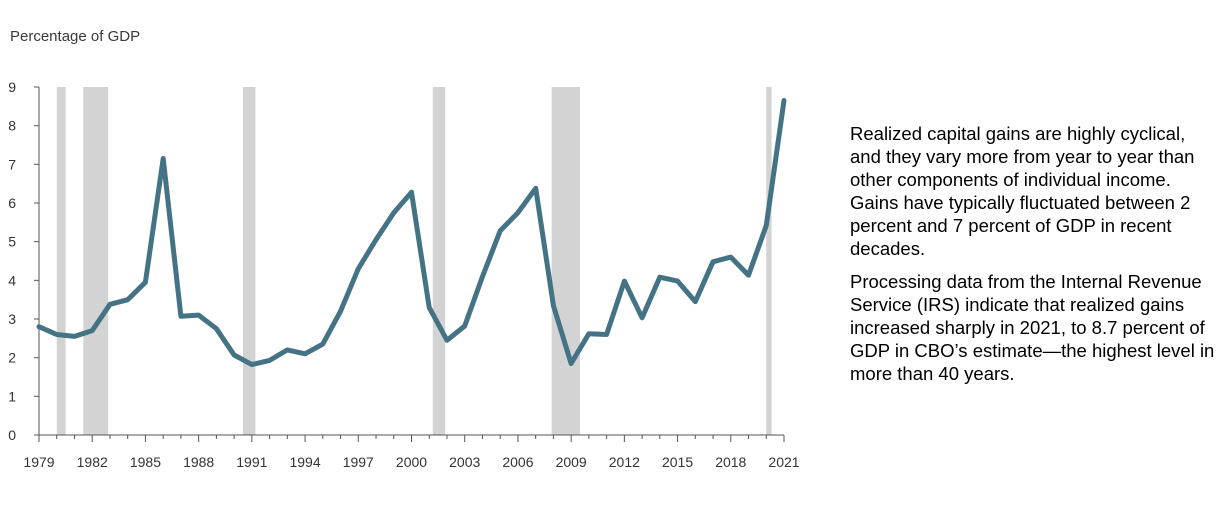  Describe the element at coordinates (92, 462) in the screenshot. I see `x-tick-label-1982: 1982` at that location.